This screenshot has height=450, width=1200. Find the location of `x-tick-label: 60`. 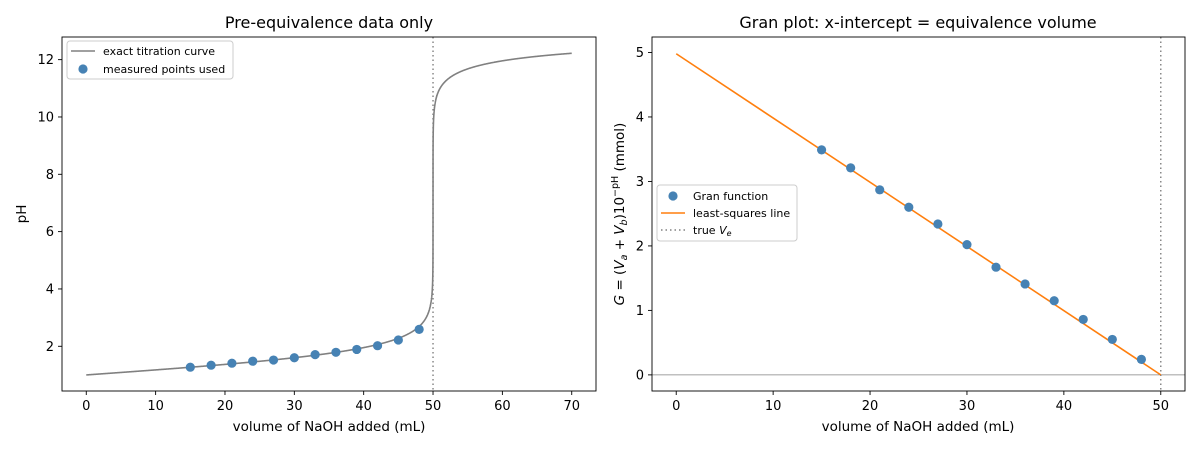

x-tick-label: 60 is located at coordinates (502, 406).